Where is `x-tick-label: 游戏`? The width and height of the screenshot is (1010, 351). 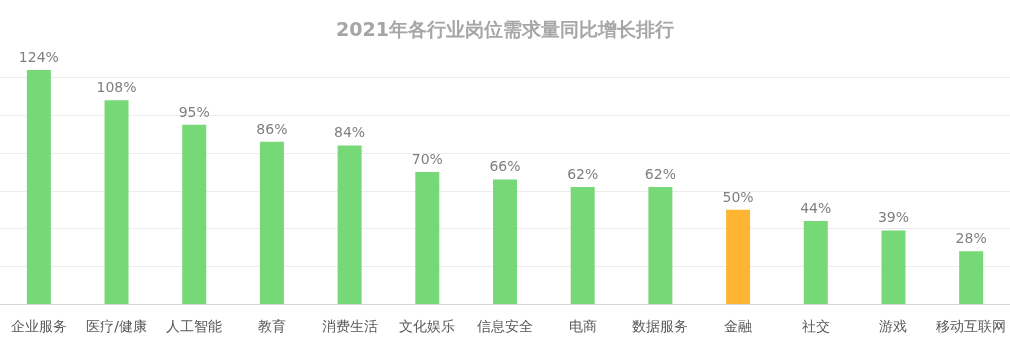
x-tick-label: 游戏 is located at coordinates (893, 326).